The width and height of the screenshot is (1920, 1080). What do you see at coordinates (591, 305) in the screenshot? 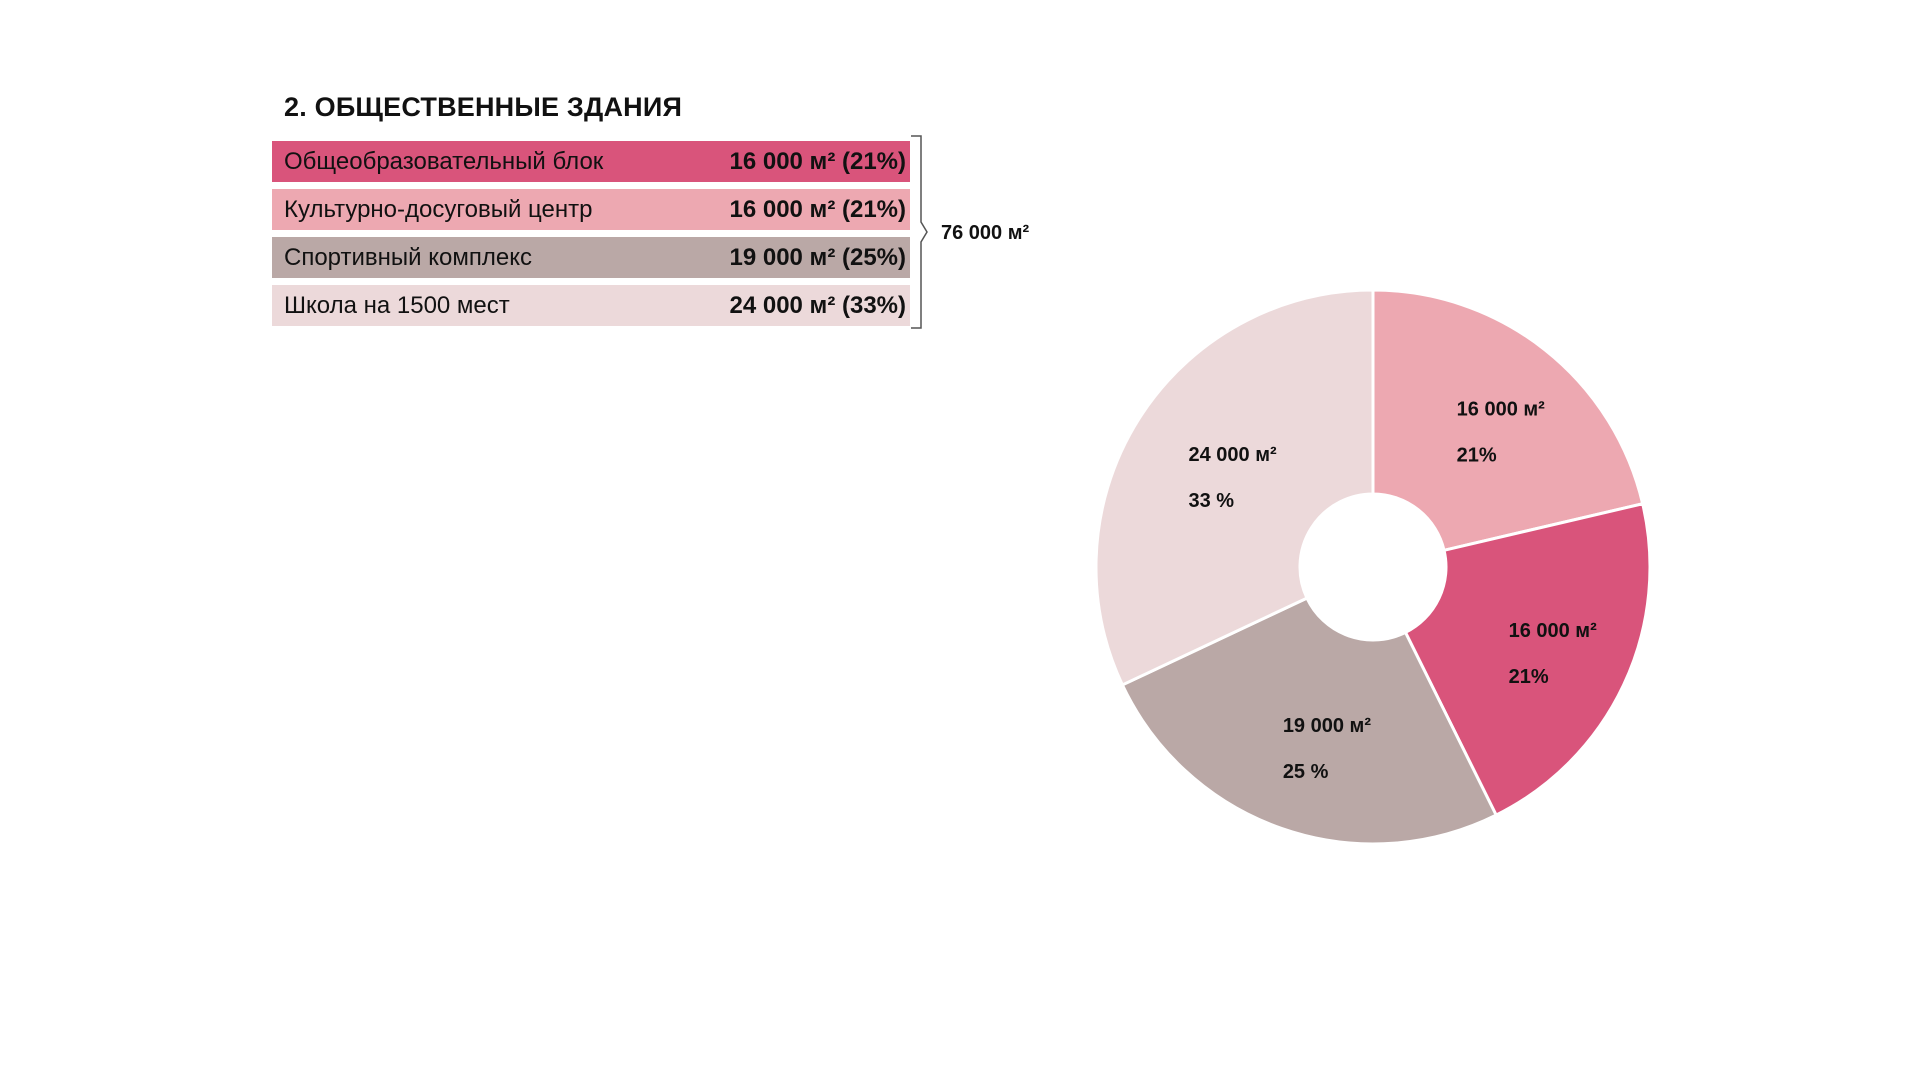
I see `legend-row: Школа на 1500 мест 24 000 м² (33%)` at bounding box center [591, 305].